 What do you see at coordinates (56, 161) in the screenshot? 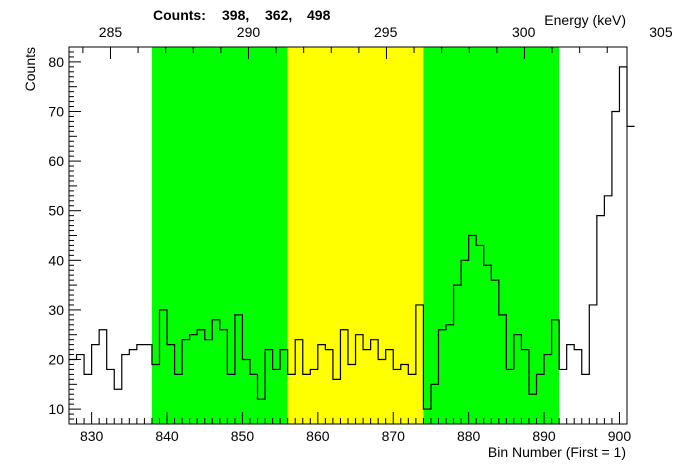
I see `y-tick-label: 60` at bounding box center [56, 161].